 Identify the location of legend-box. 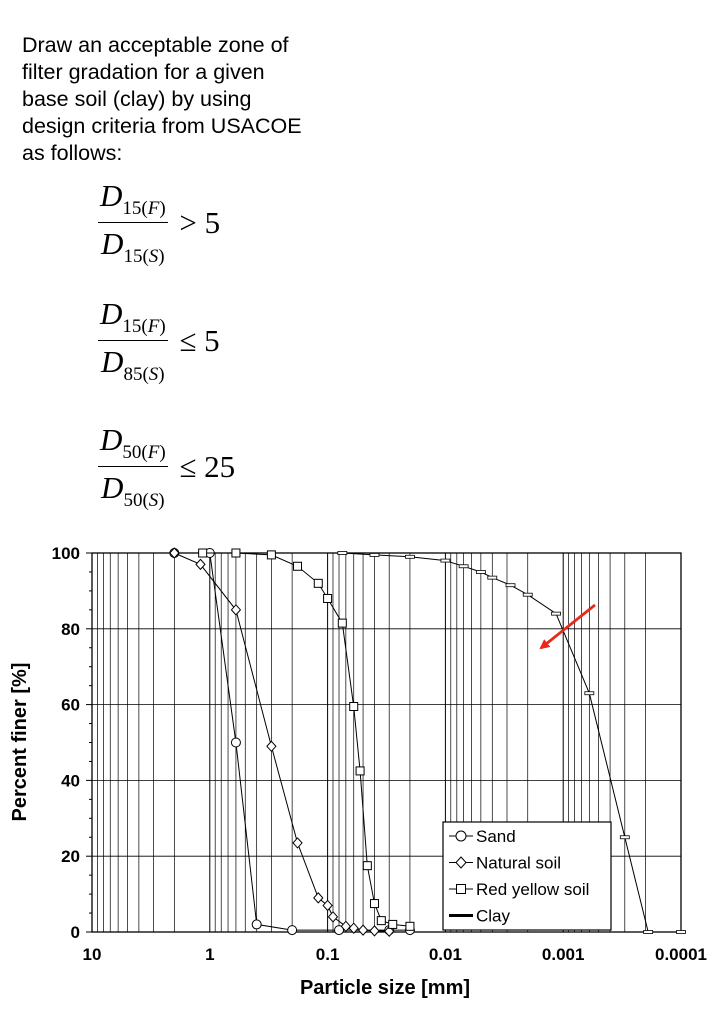
(527, 876).